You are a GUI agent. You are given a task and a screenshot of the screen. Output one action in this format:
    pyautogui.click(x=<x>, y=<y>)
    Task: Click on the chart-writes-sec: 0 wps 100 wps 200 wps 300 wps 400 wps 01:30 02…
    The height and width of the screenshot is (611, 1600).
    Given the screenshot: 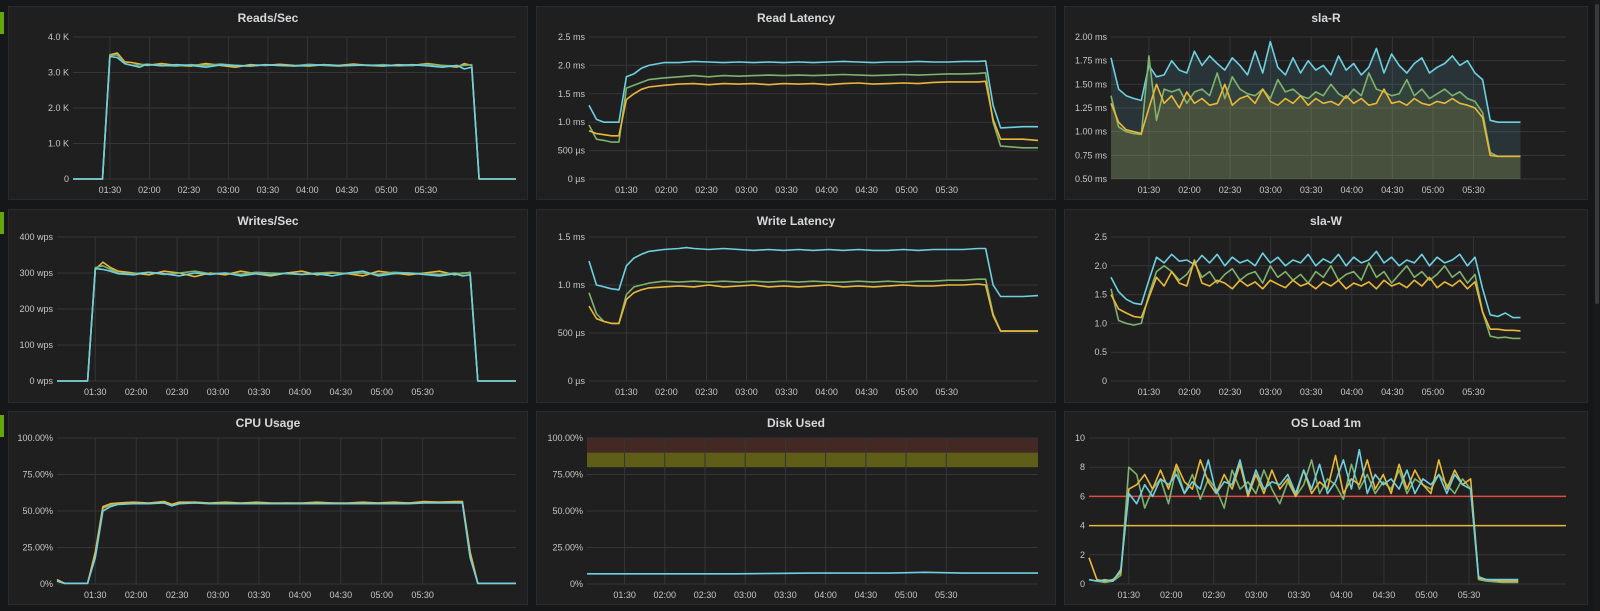 What is the action you would take?
    pyautogui.click(x=267, y=314)
    